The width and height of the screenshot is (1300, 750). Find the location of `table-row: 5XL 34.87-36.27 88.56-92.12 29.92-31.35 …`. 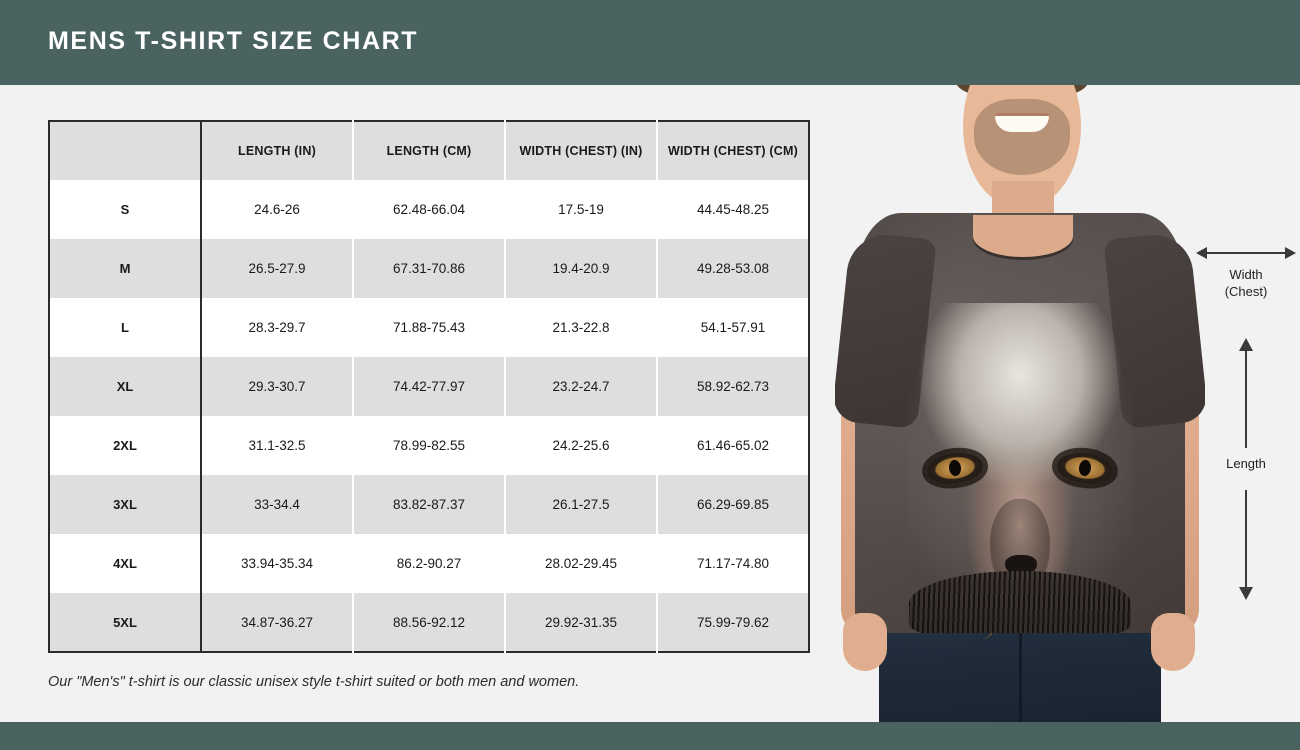

table-row: 5XL 34.87-36.27 88.56-92.12 29.92-31.35 … is located at coordinates (429, 622).